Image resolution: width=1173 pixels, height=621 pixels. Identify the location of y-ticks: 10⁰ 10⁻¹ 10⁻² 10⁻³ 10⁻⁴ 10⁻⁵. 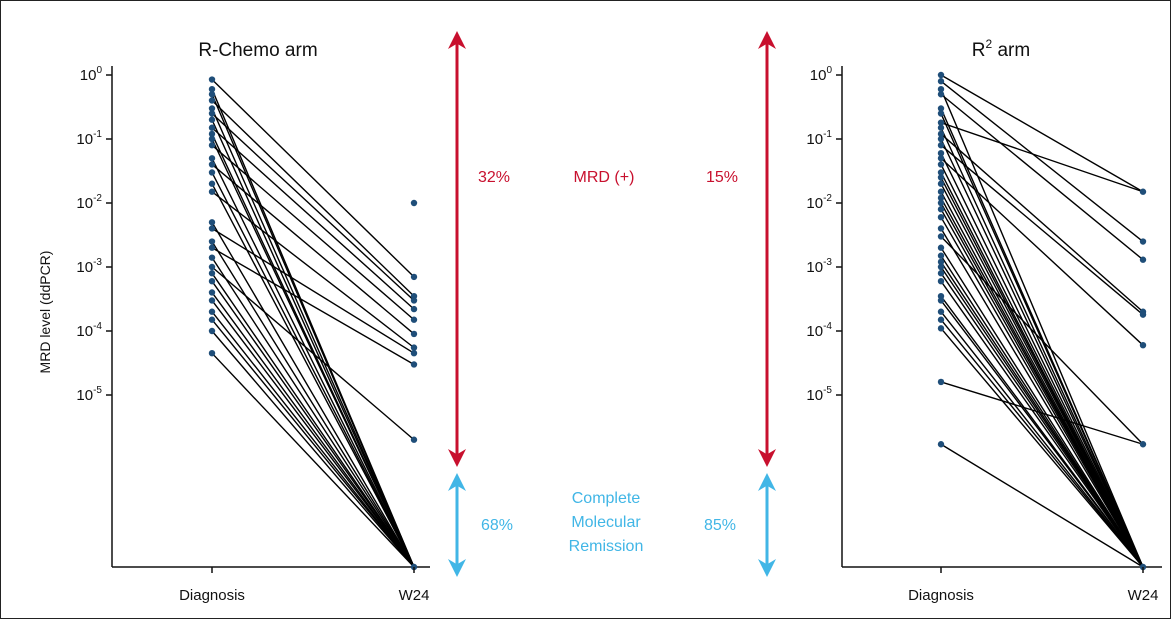
(94, 234).